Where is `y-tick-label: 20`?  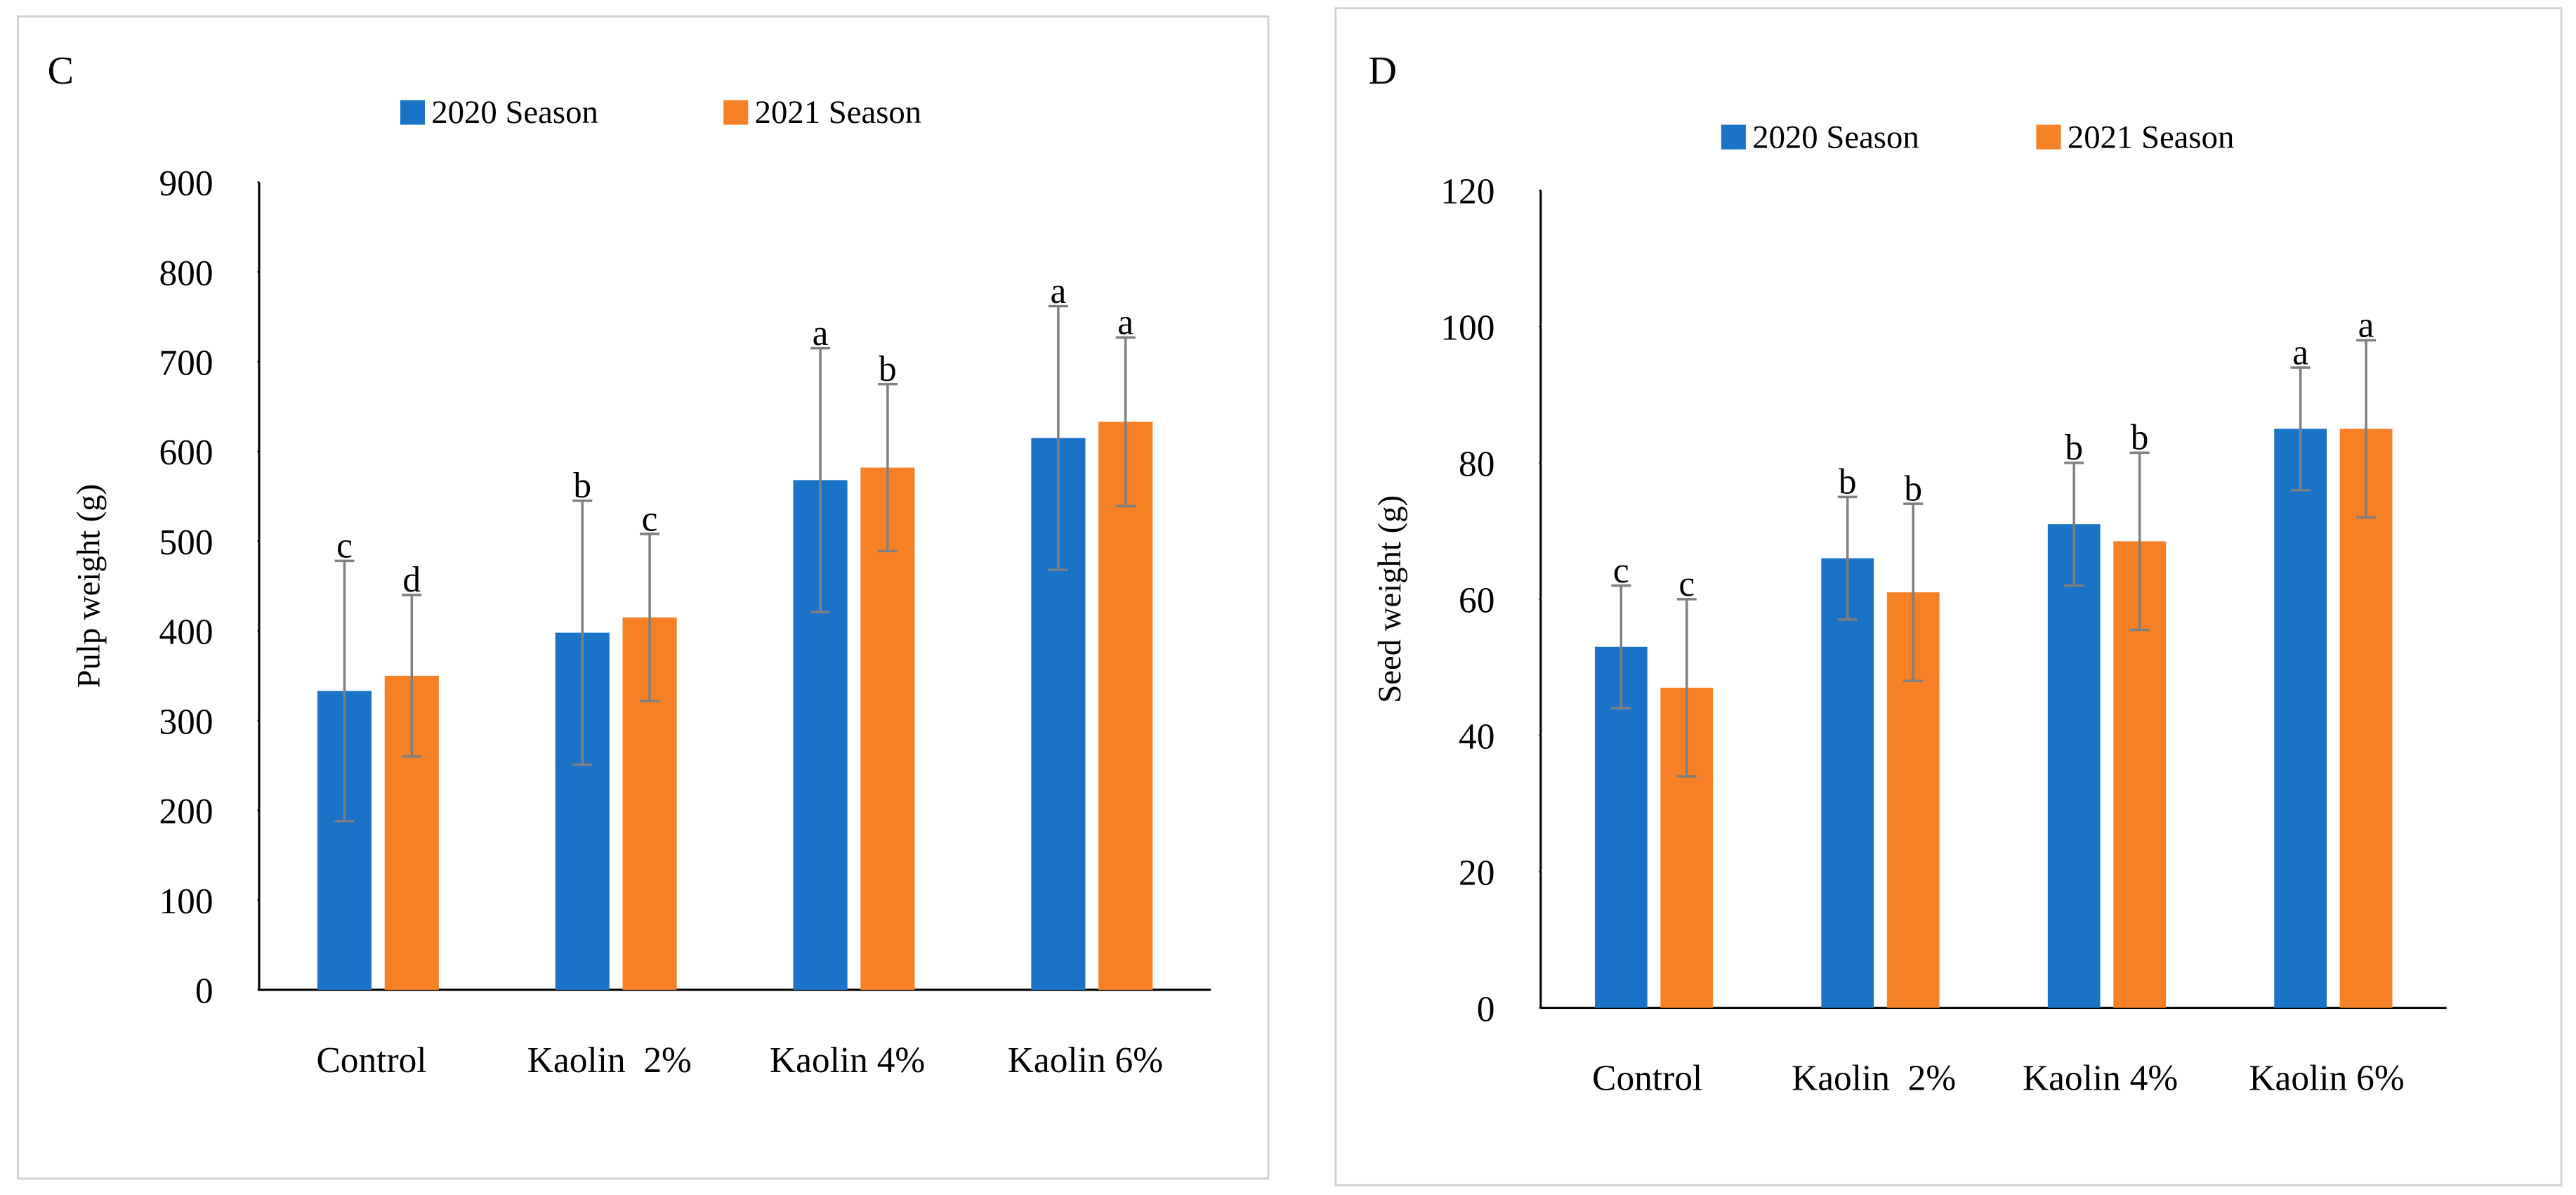
y-tick-label: 20 is located at coordinates (1476, 873).